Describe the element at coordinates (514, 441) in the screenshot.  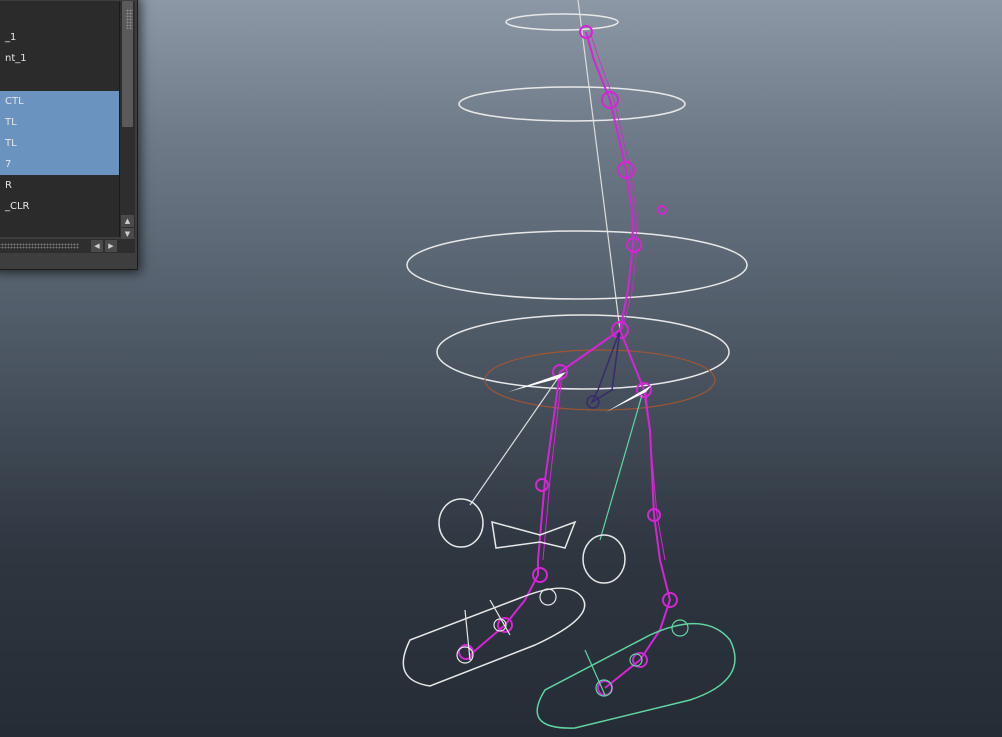
I see `left-knee-pole-line` at that location.